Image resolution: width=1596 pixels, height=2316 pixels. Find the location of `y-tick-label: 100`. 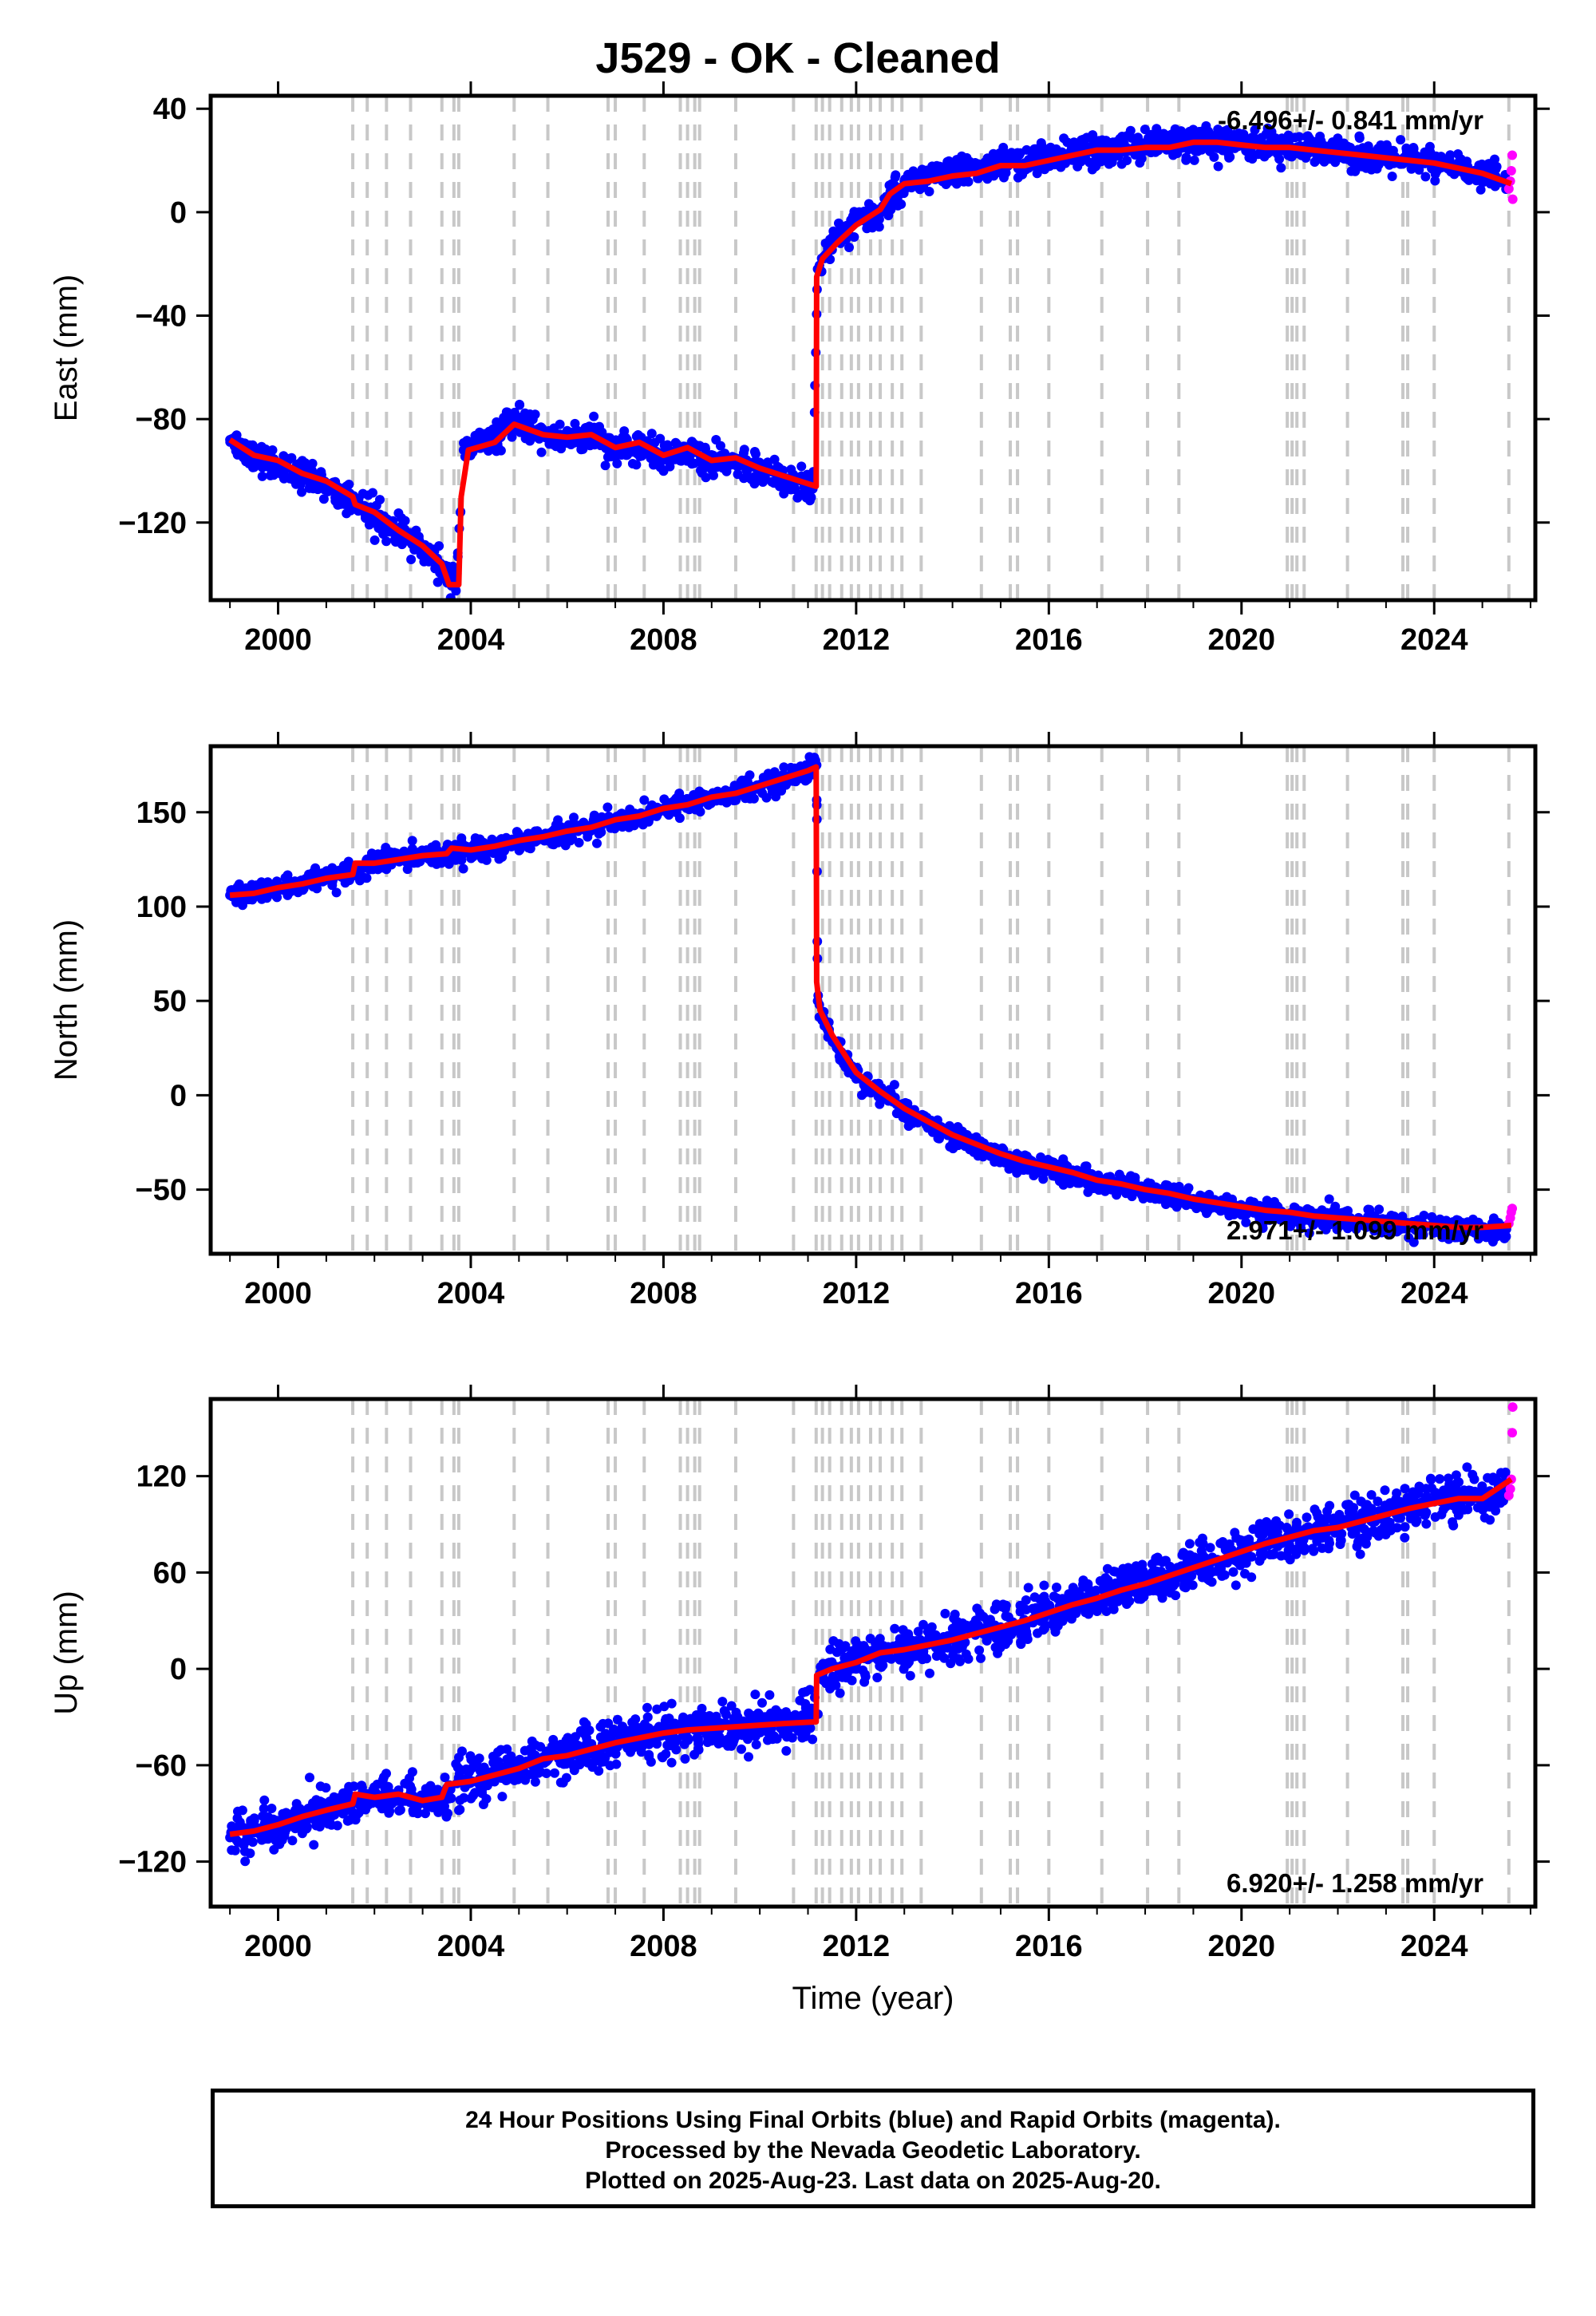

y-tick-label: 100 is located at coordinates (161, 907).